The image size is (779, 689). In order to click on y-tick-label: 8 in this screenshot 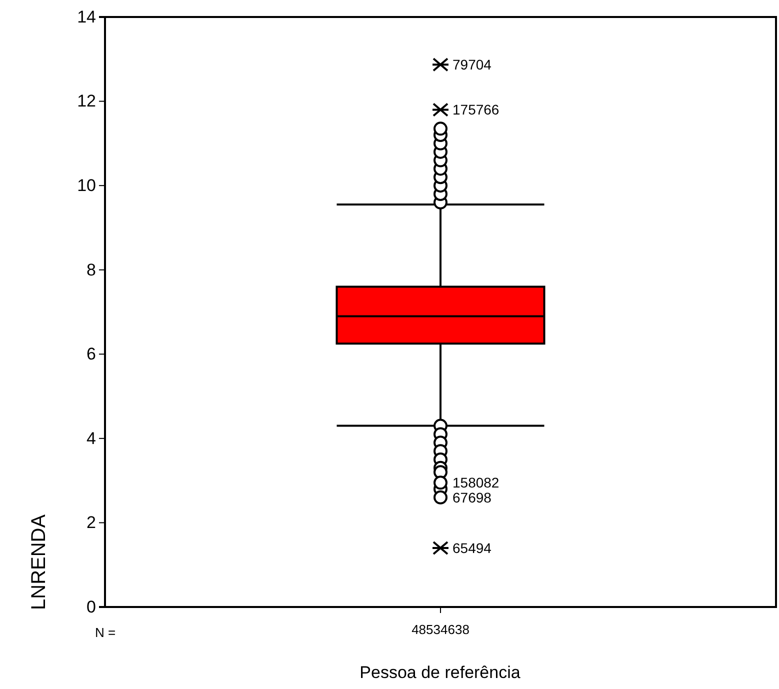, I will do `click(91, 270)`.